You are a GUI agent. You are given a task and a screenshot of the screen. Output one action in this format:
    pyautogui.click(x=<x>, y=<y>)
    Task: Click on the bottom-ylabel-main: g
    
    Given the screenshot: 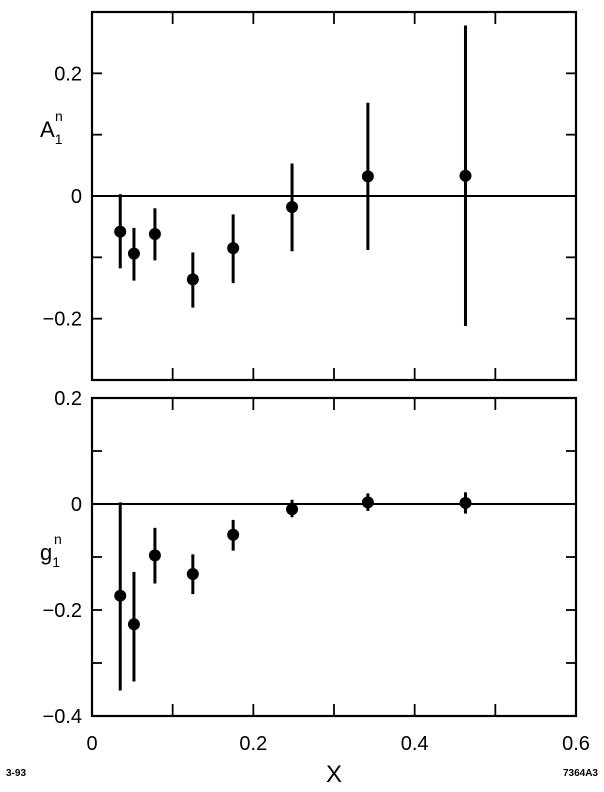 What is the action you would take?
    pyautogui.click(x=46, y=552)
    